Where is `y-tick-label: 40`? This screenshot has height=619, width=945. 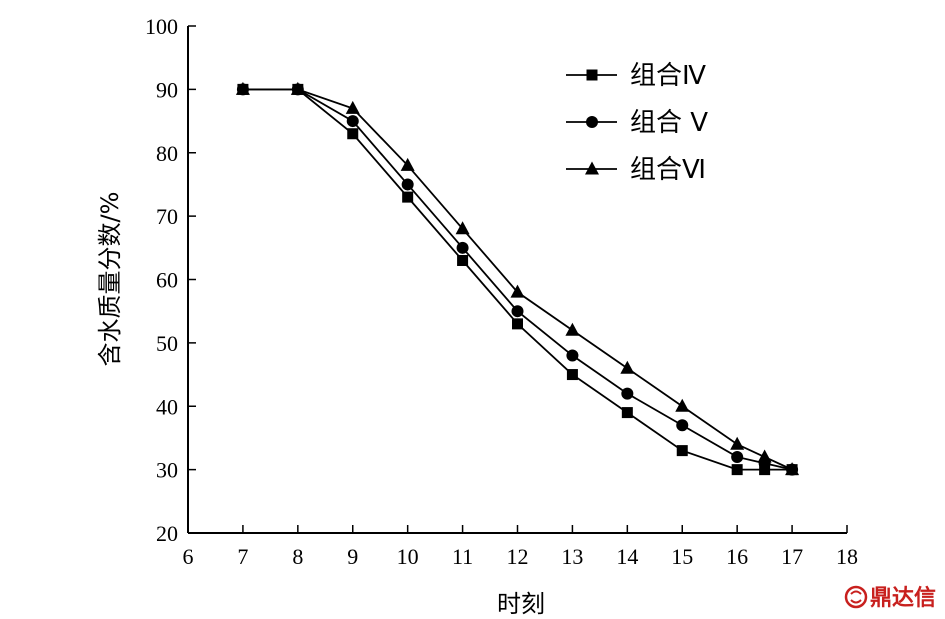 y-tick-label: 40 is located at coordinates (167, 406).